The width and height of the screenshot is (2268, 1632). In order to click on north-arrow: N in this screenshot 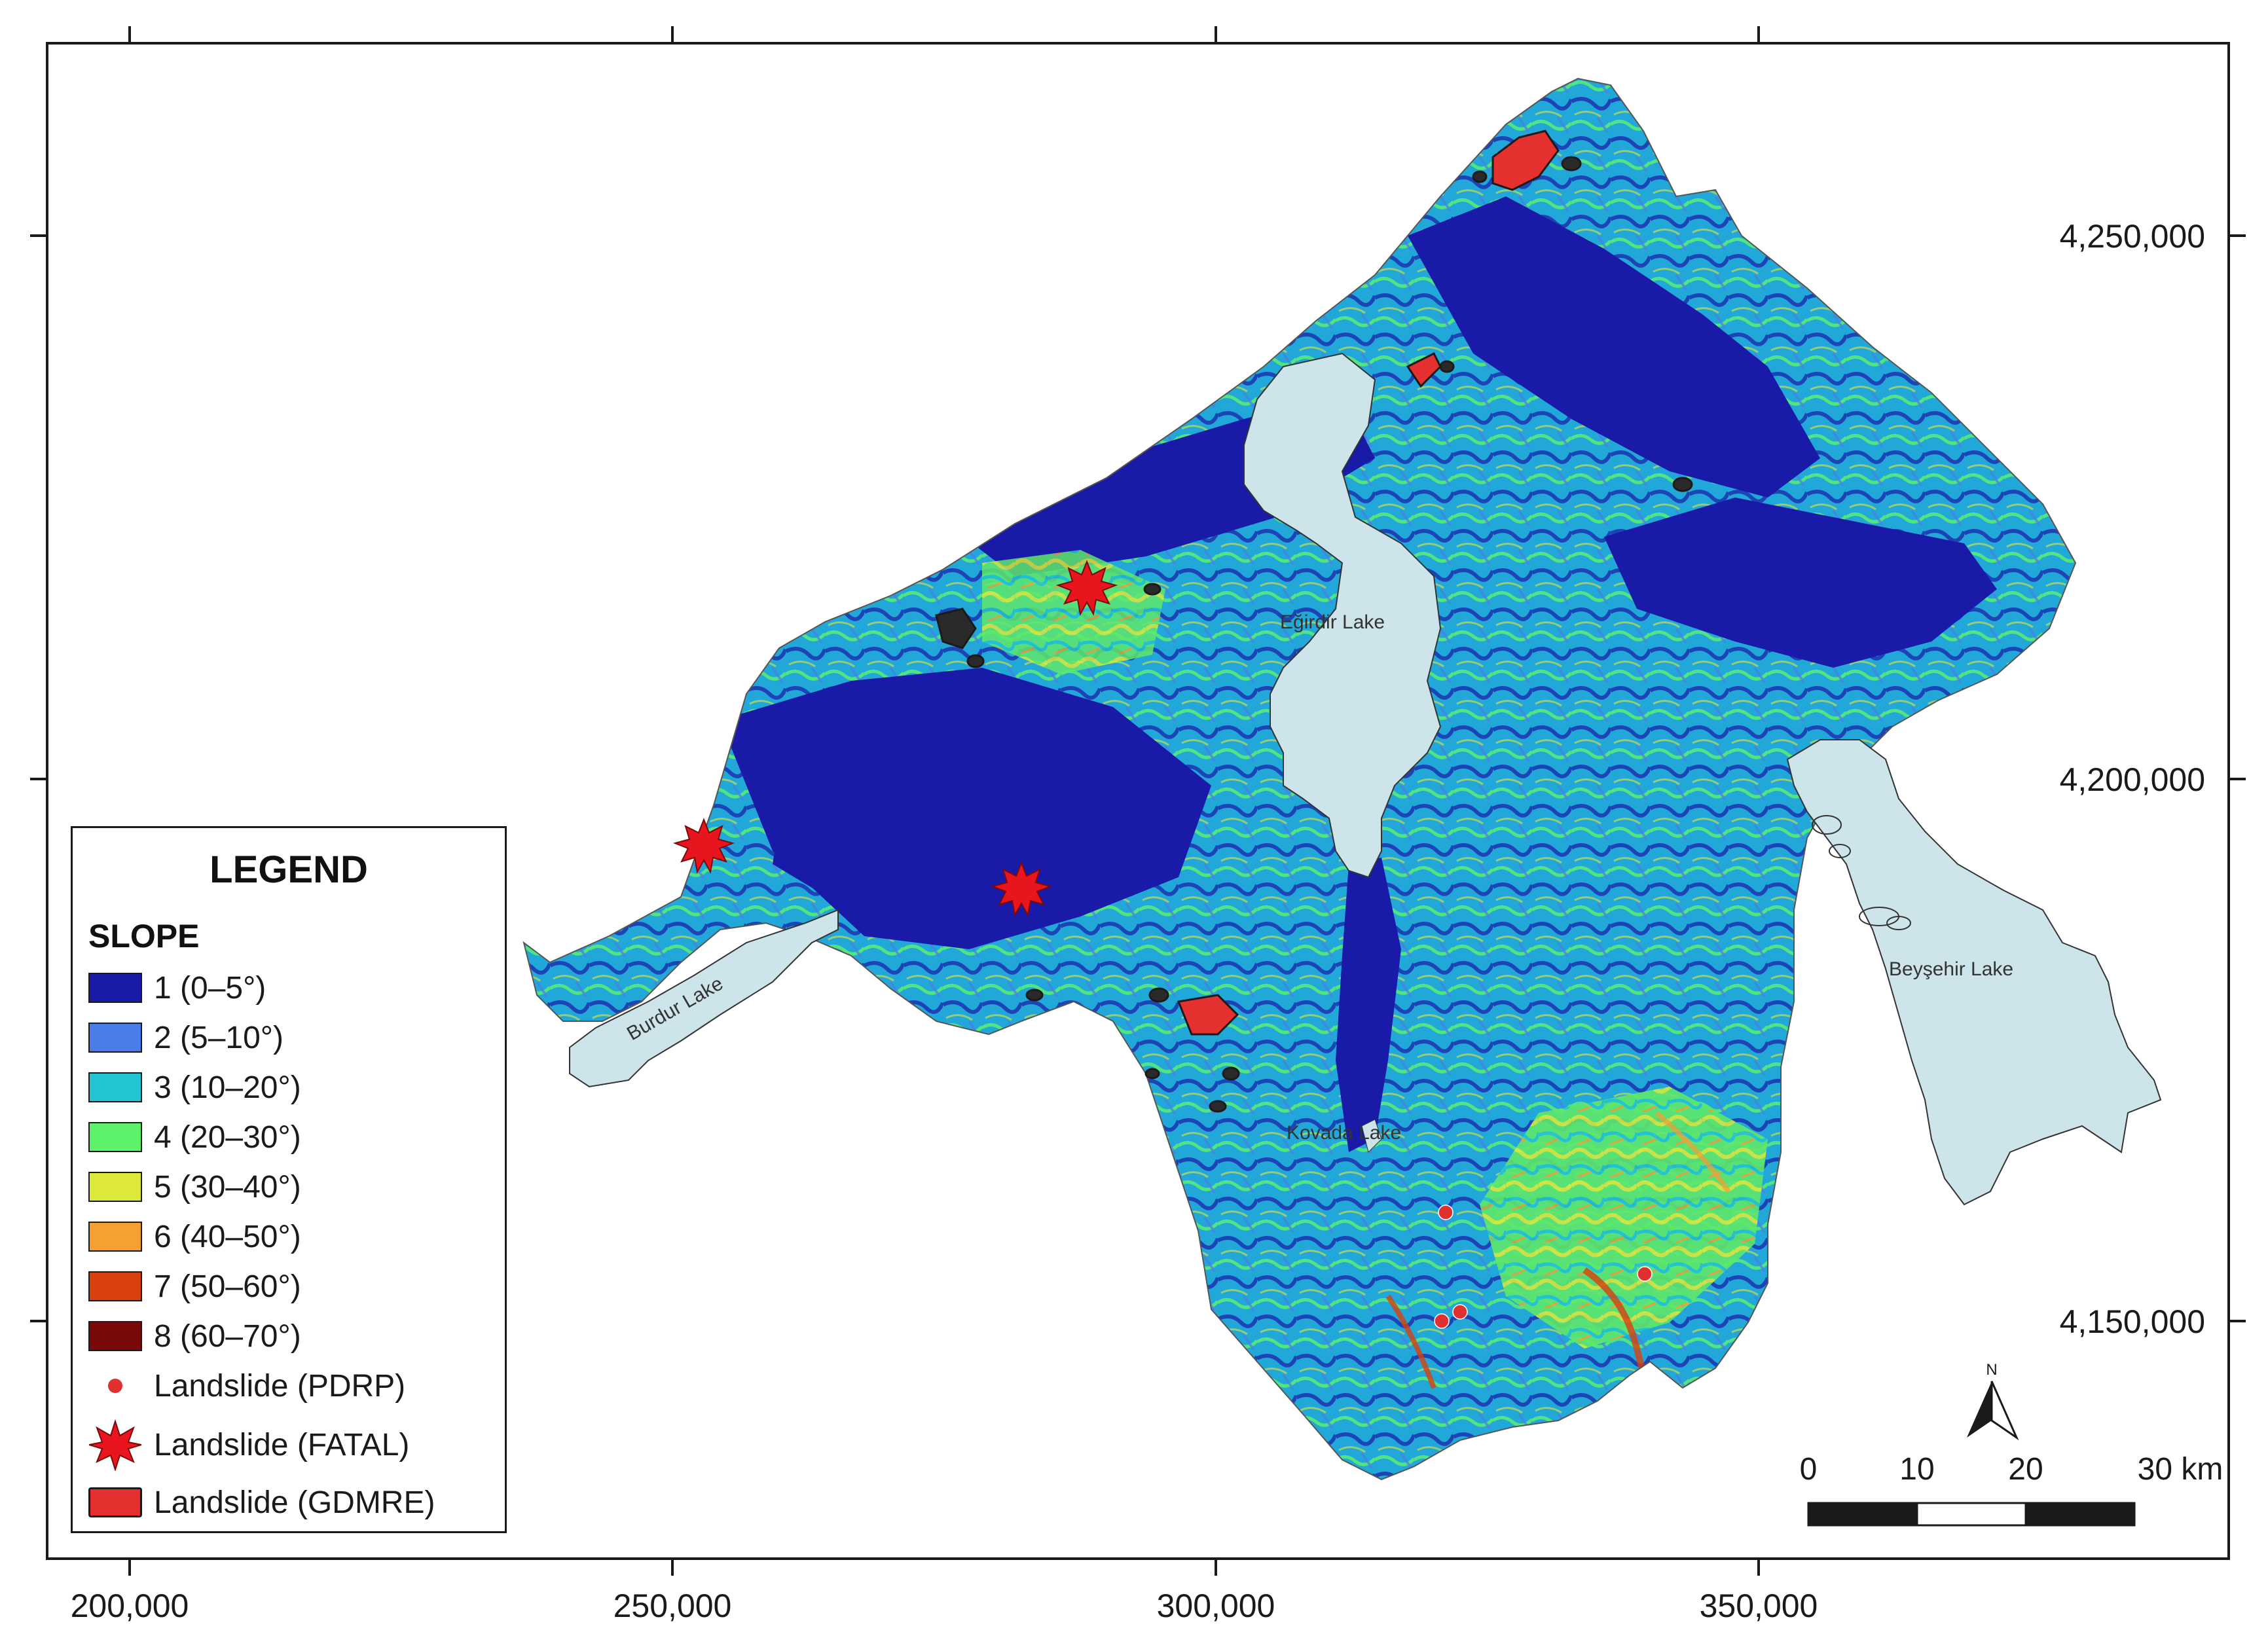, I will do `click(1993, 1401)`.